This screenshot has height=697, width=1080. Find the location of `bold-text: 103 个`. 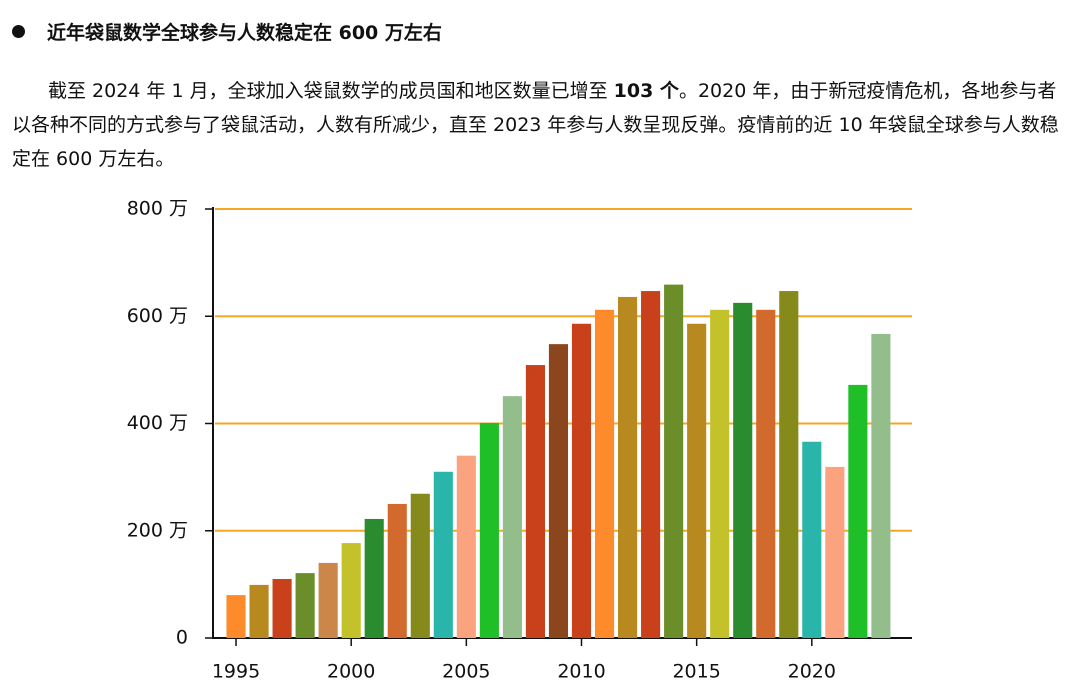

bold-text: 103 个 is located at coordinates (646, 91).